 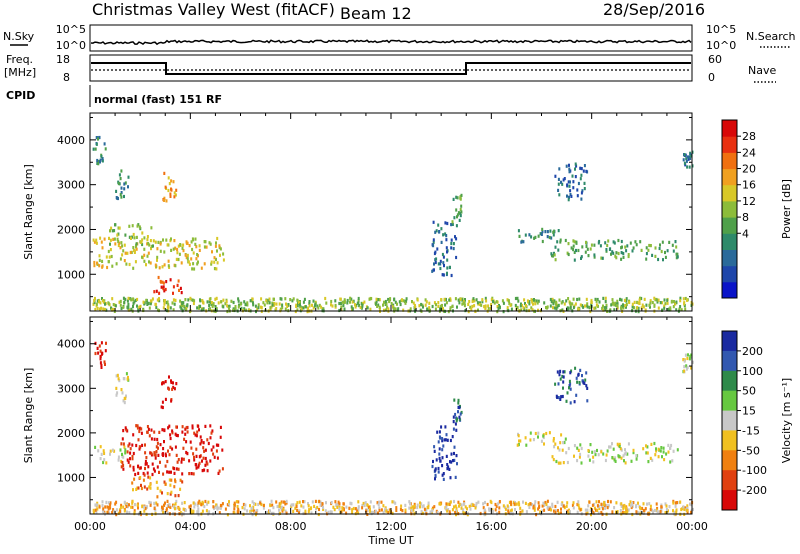 I want to click on nsky-label: N.Sky, so click(x=19, y=36).